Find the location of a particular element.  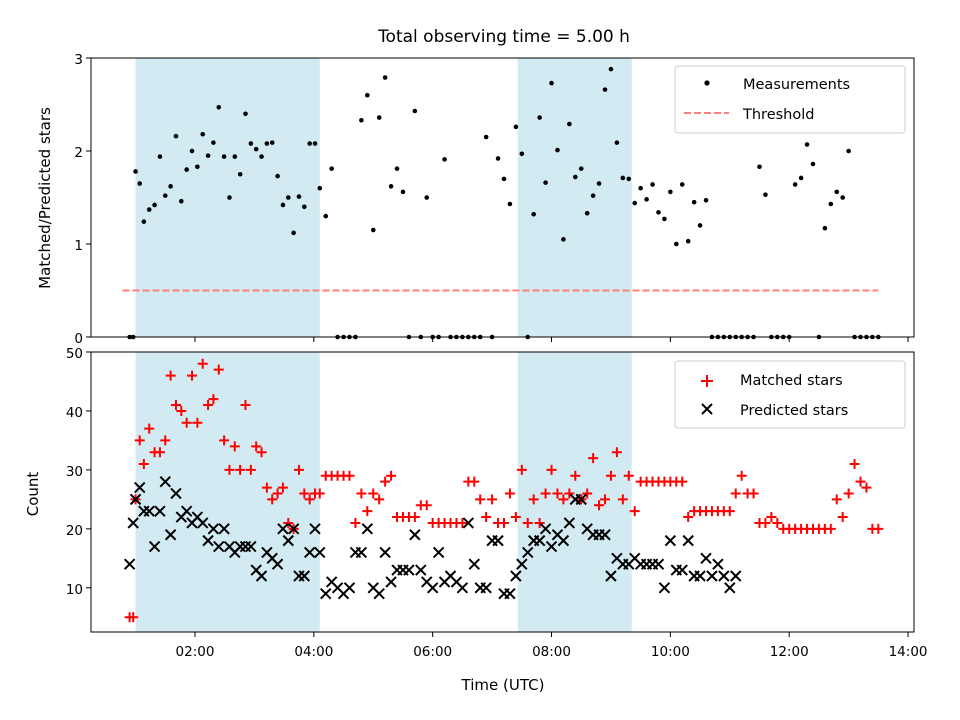

x-tick-label: 12:00 is located at coordinates (789, 652).